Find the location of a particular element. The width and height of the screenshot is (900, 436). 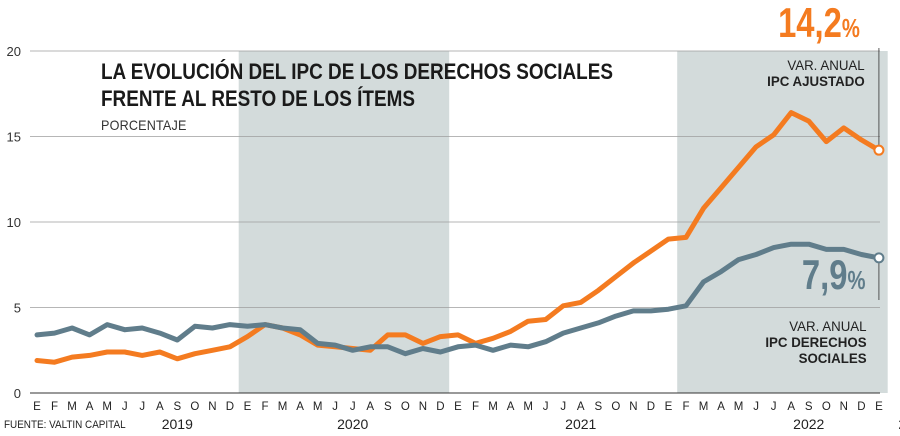

x-tick-30: J is located at coordinates (563, 407).